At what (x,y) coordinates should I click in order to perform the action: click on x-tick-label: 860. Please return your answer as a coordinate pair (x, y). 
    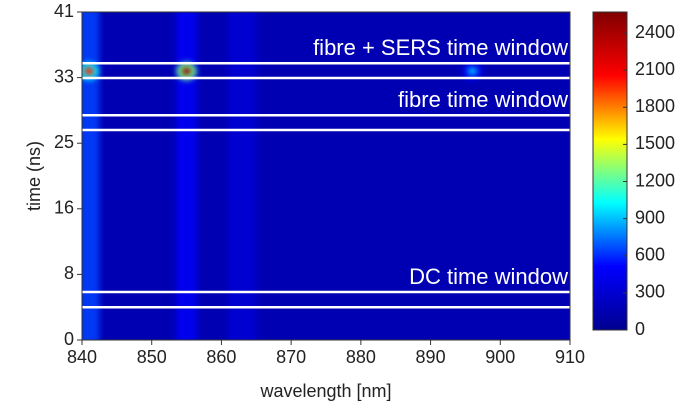
    Looking at the image, I should click on (221, 357).